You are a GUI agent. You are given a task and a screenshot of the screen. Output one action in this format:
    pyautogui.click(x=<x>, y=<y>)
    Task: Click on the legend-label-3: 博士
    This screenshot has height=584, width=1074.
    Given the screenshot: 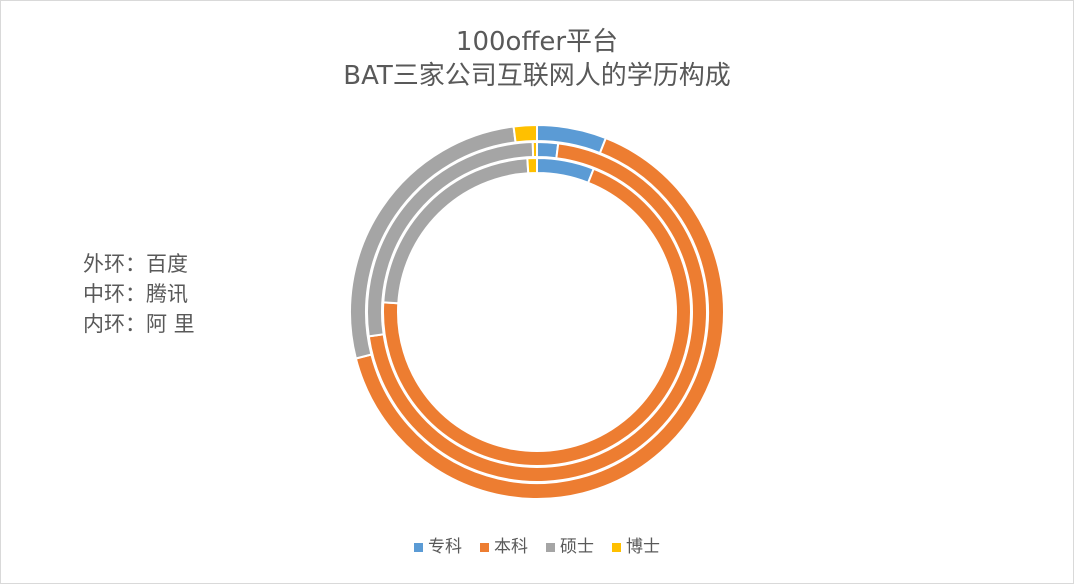 What is the action you would take?
    pyautogui.click(x=643, y=547)
    